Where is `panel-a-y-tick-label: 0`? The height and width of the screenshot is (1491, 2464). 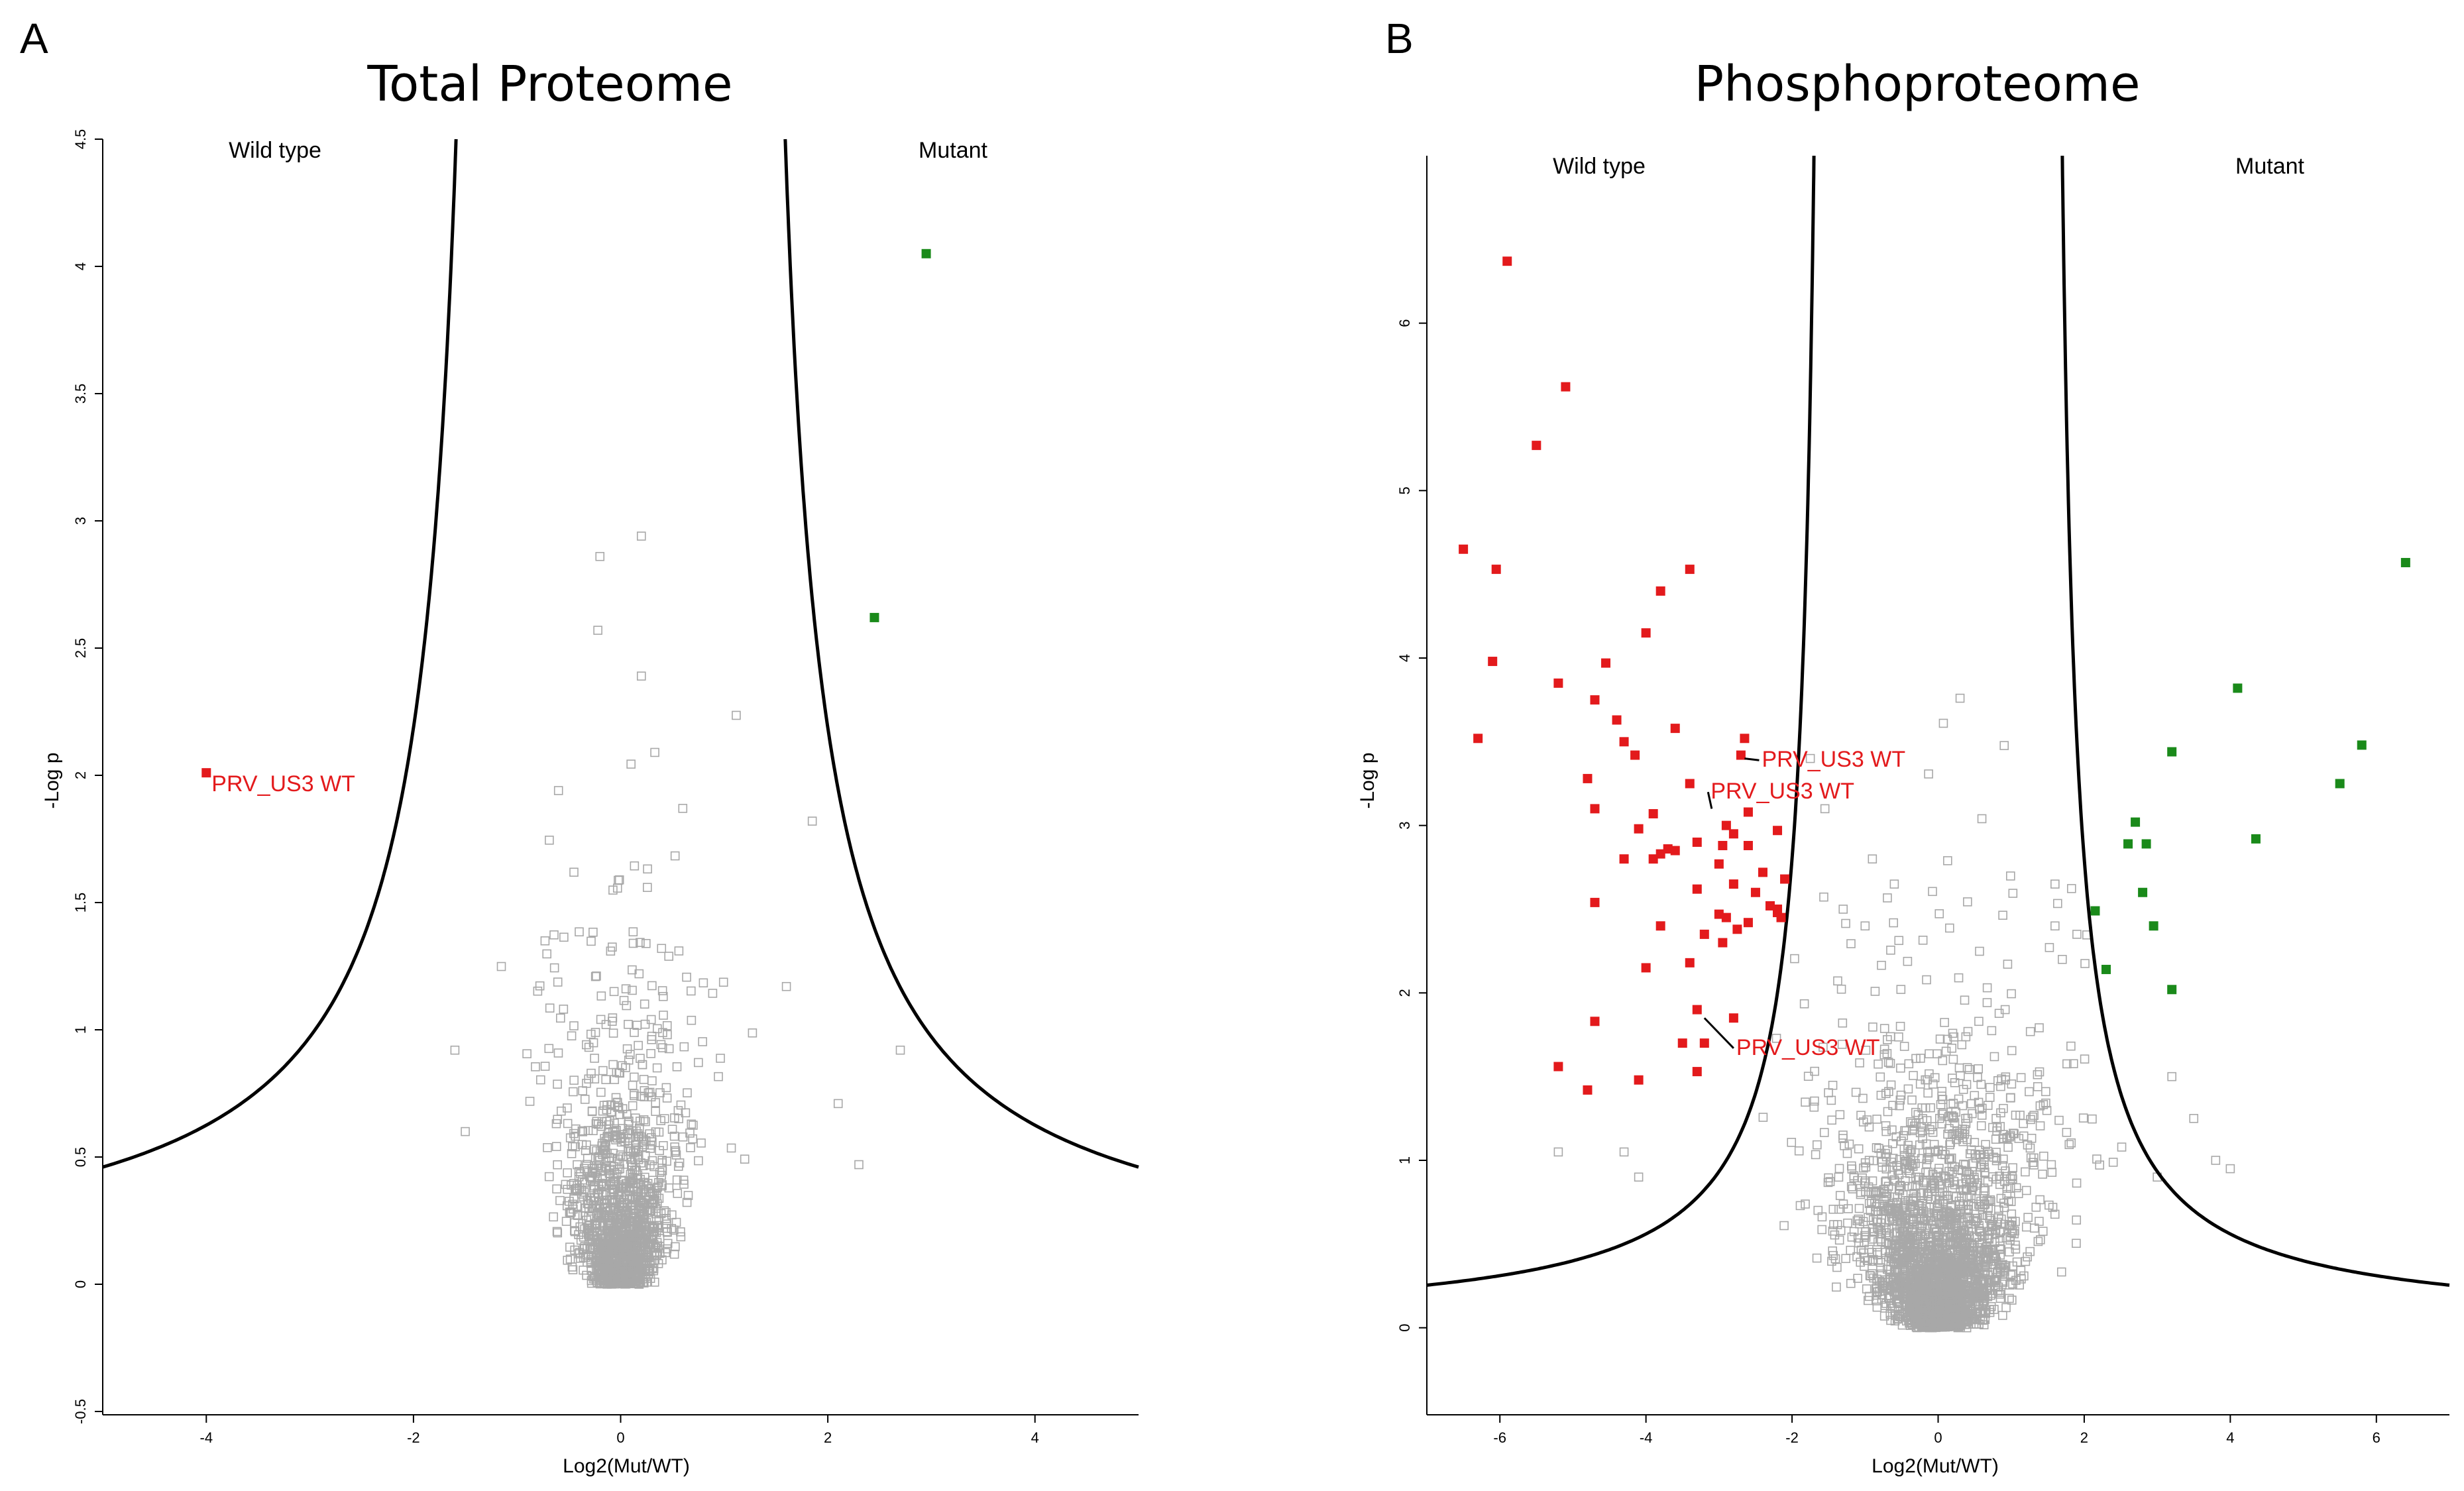 panel-a-y-tick-label: 0 is located at coordinates (80, 1284).